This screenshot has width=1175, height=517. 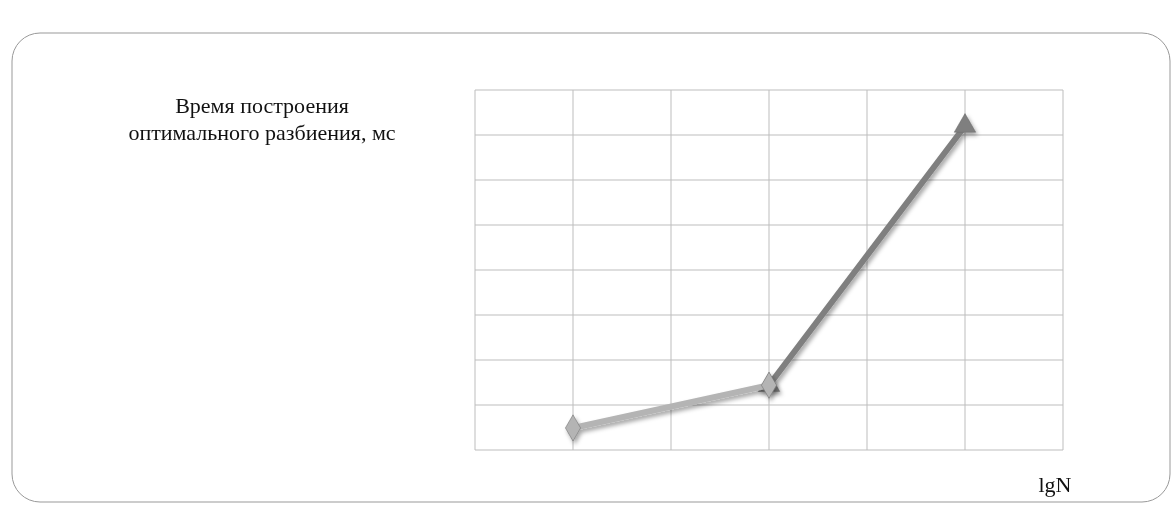 What do you see at coordinates (1055, 484) in the screenshot?
I see `x-axis-title: lgN` at bounding box center [1055, 484].